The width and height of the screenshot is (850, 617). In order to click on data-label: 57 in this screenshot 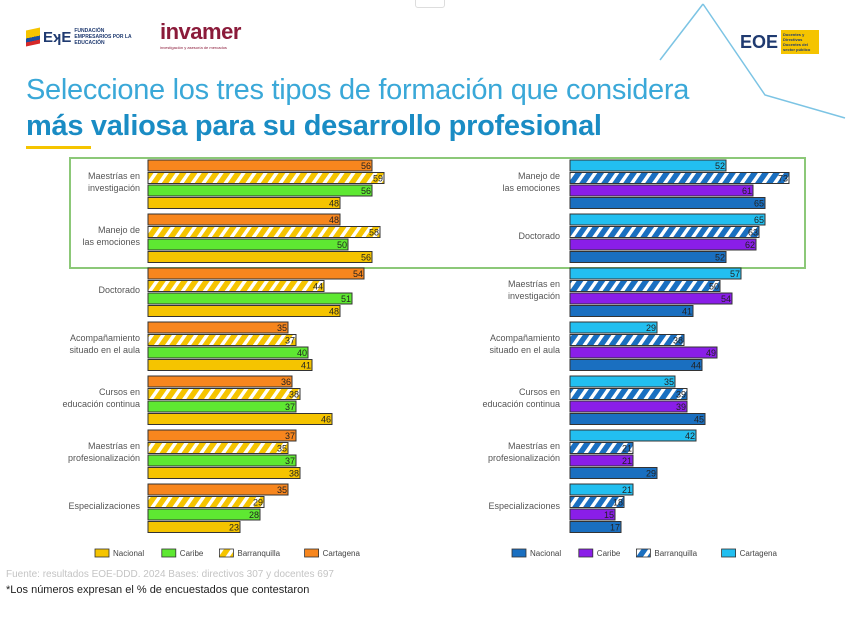, I will do `click(735, 274)`.